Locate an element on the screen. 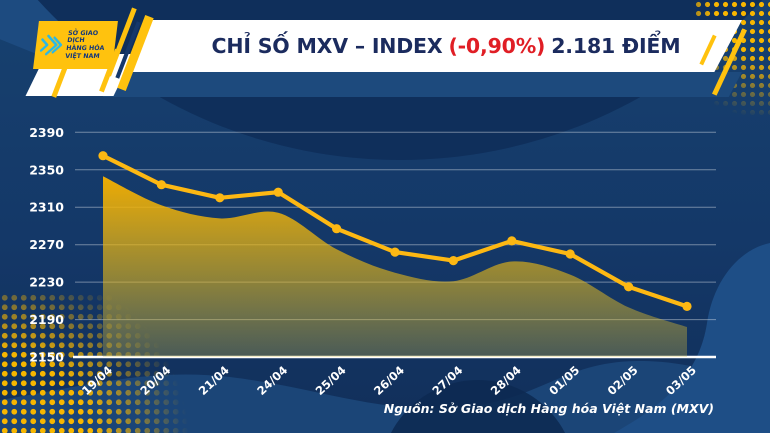 This screenshot has width=770, height=433. wave-right-swoosh is located at coordinates (692, 338).